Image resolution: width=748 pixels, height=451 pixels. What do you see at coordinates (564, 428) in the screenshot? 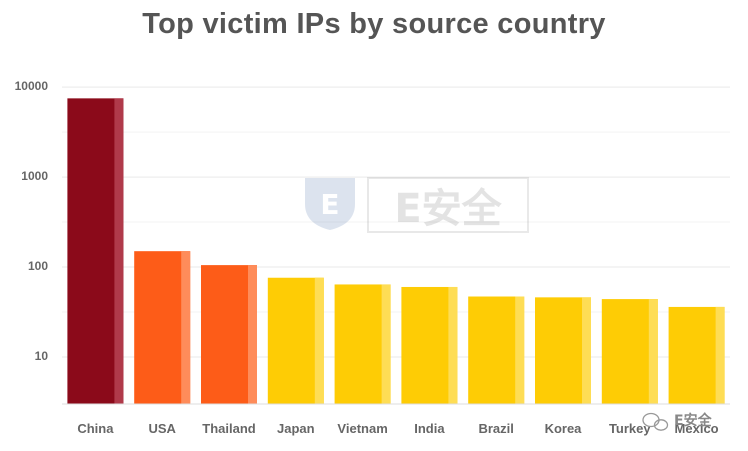
I see `x-tick-label: Korea` at bounding box center [564, 428].